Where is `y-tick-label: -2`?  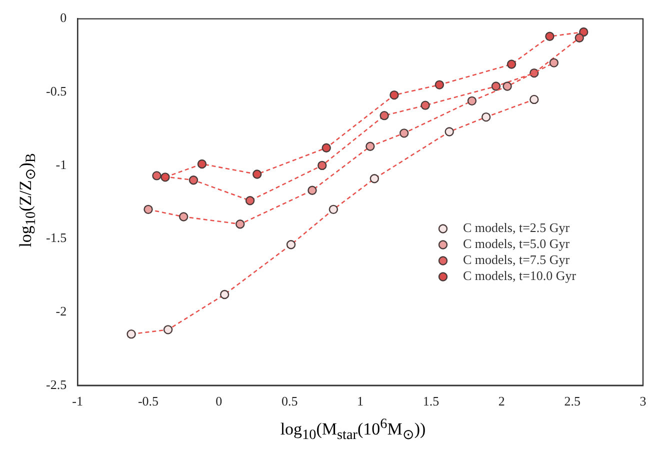
y-tick-label: -2 is located at coordinates (61, 311).